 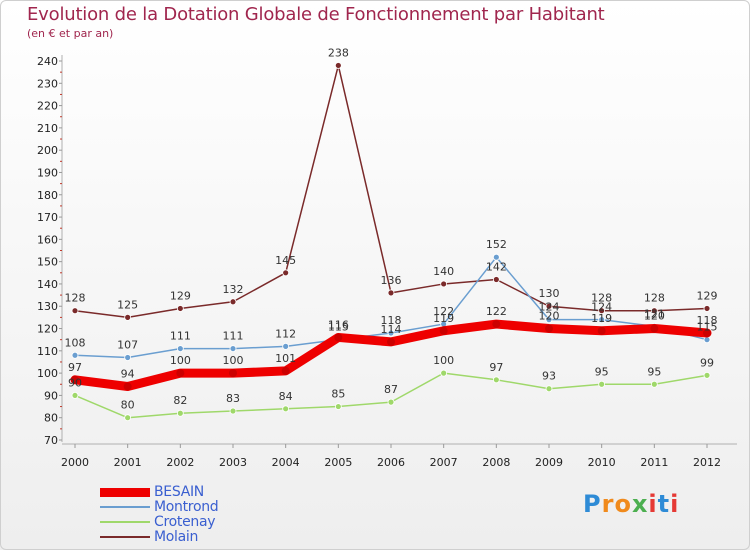 What do you see at coordinates (176, 537) in the screenshot?
I see `legend-label-molain: Molain` at bounding box center [176, 537].